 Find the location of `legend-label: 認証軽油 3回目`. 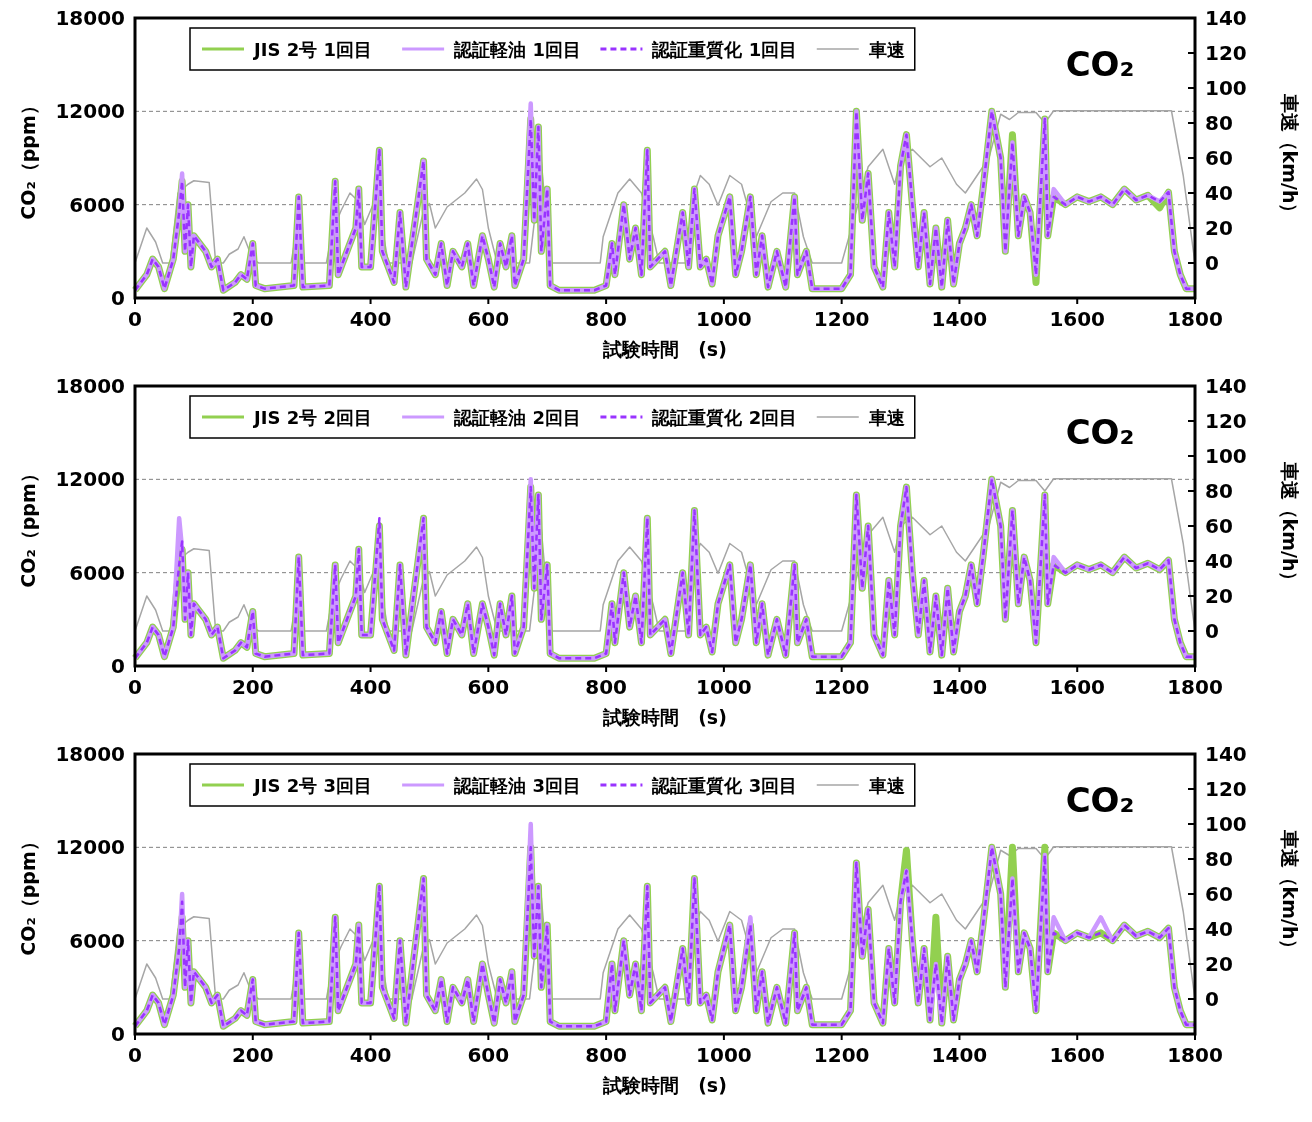

legend-label: 認証軽油 3回目 is located at coordinates (517, 785).